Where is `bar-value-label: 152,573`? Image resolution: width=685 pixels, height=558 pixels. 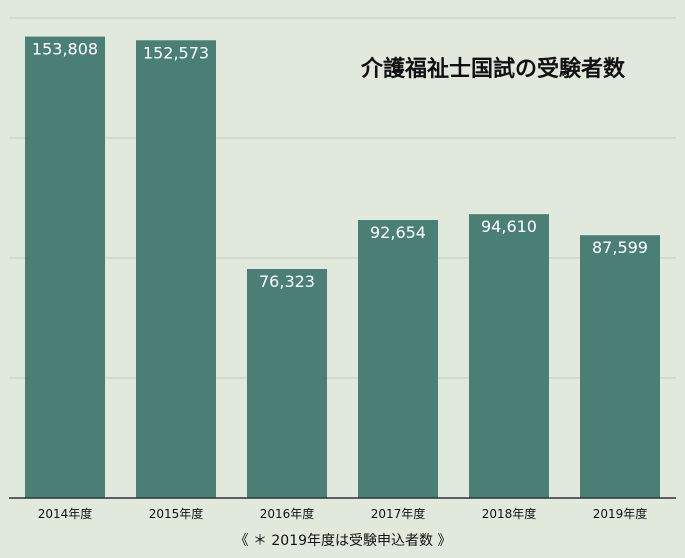 bar-value-label: 152,573 is located at coordinates (176, 52).